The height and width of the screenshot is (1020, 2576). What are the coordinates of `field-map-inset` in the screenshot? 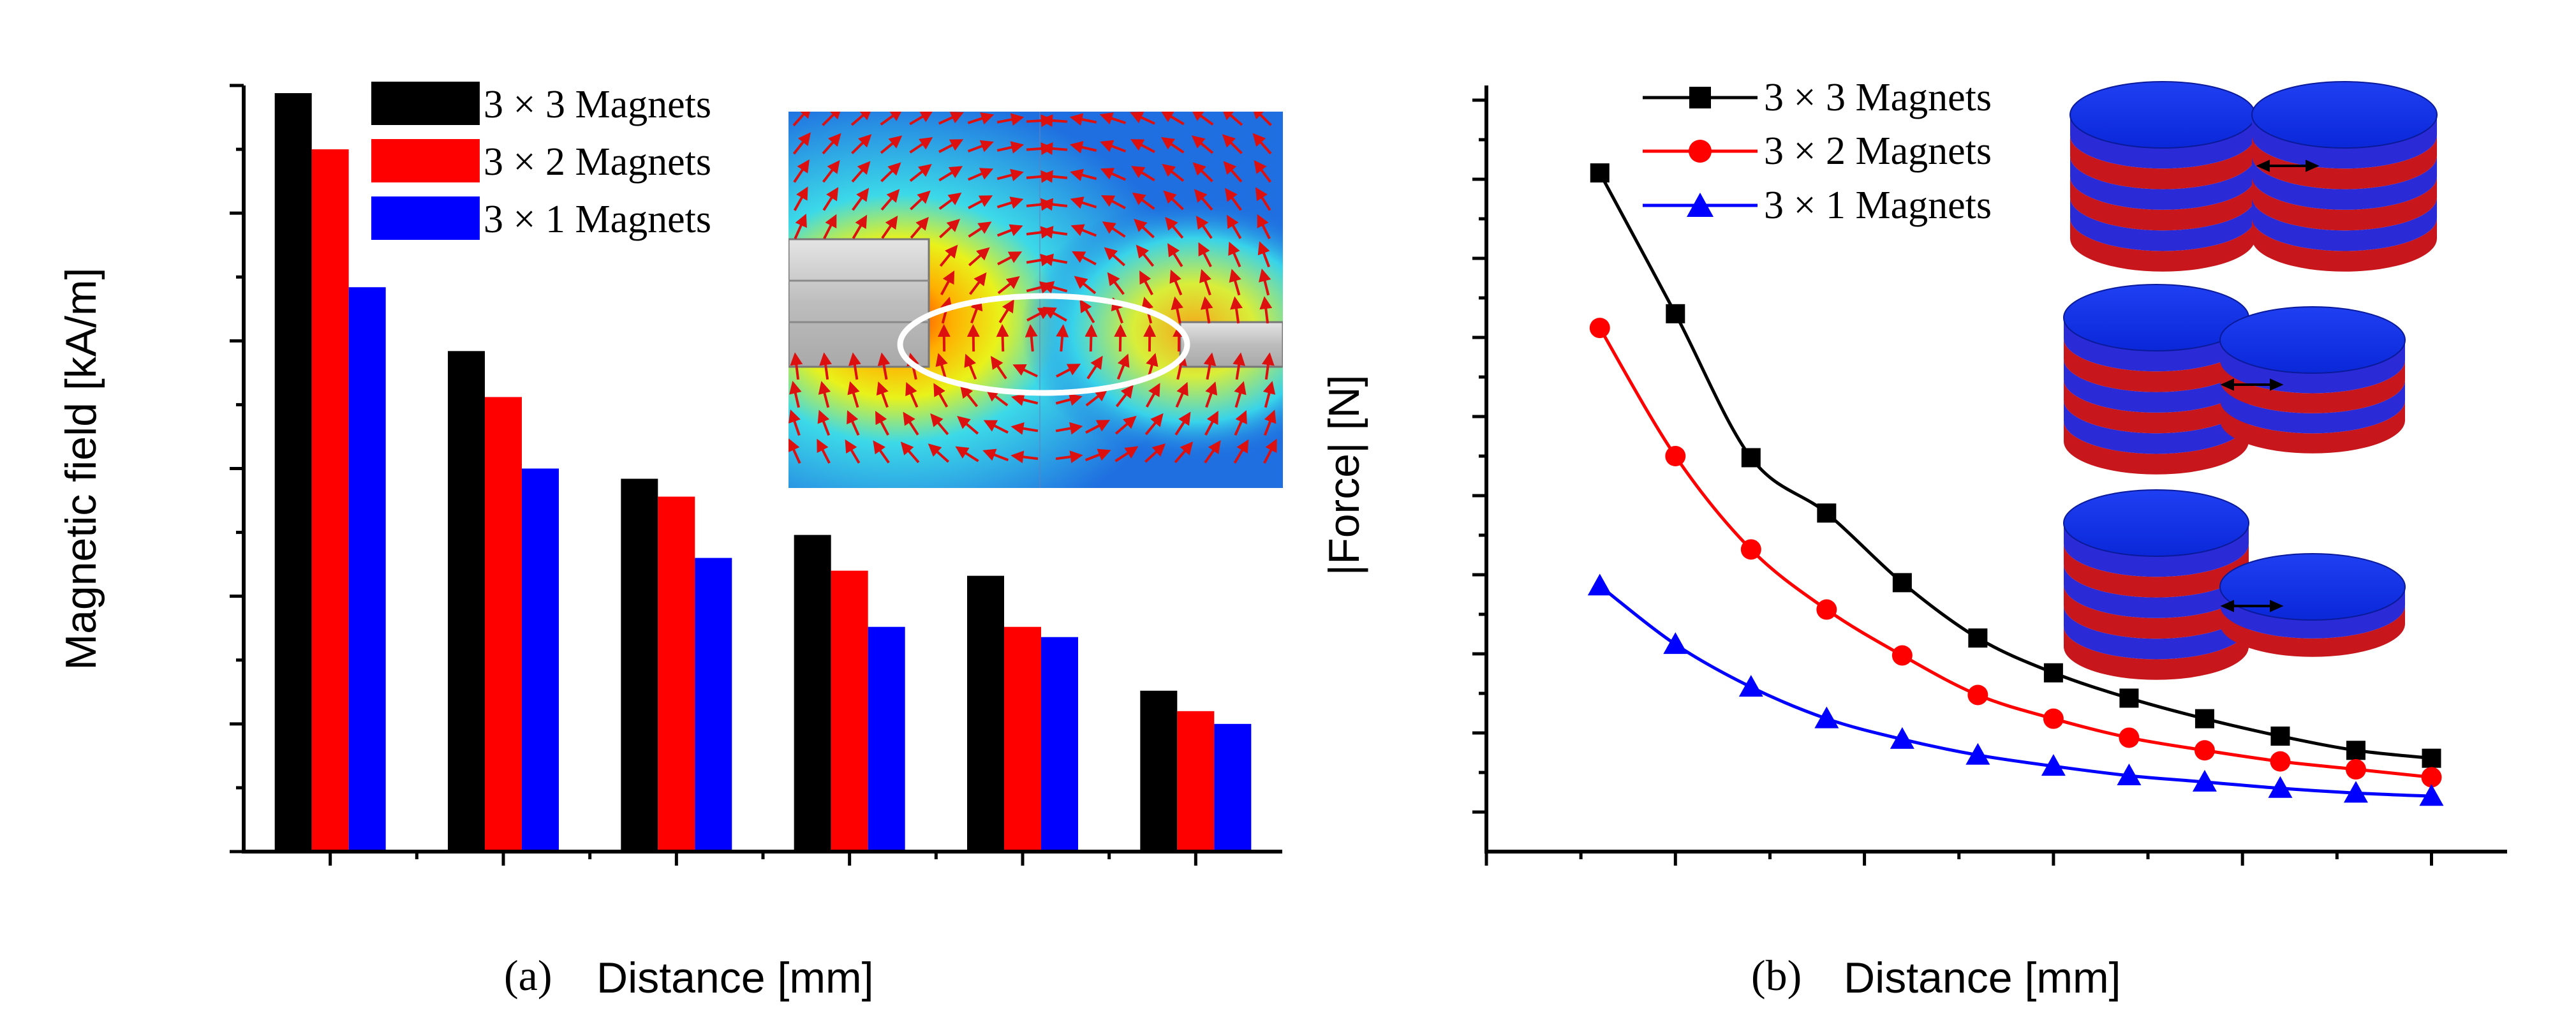 It's located at (1035, 300).